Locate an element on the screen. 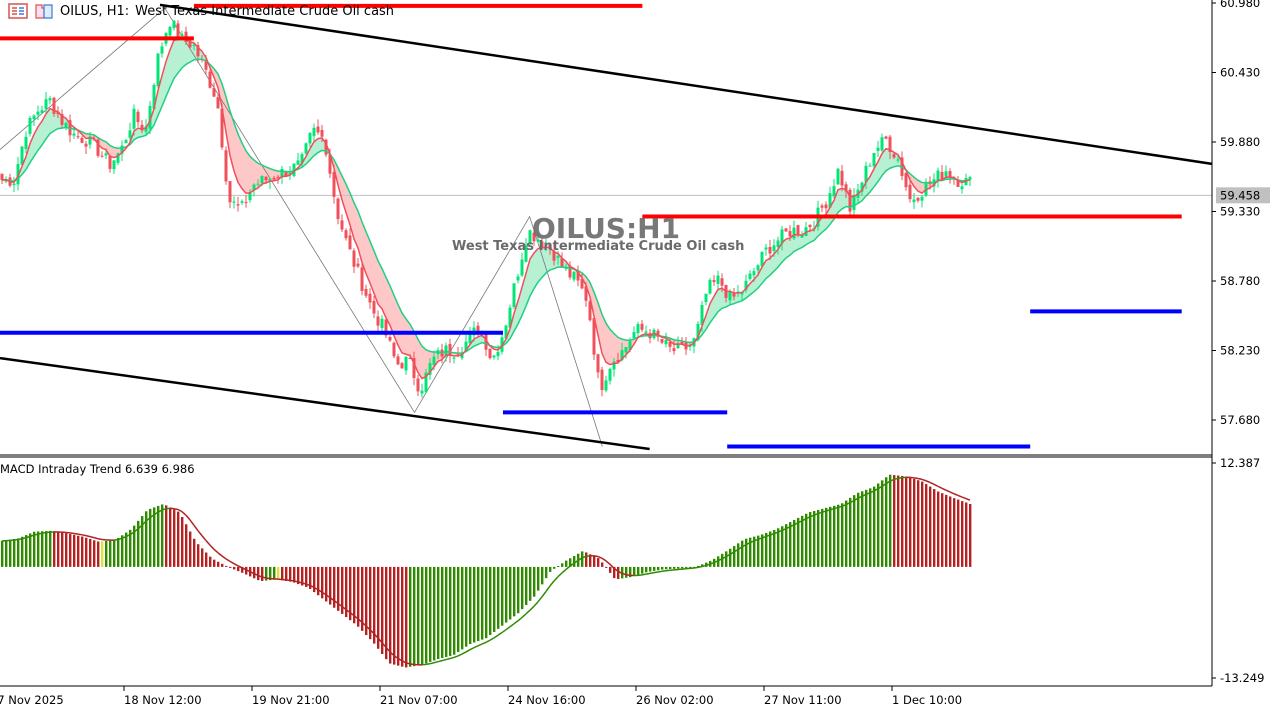 This screenshot has height=712, width=1282. price-tick-label: 59.880 is located at coordinates (1240, 142).